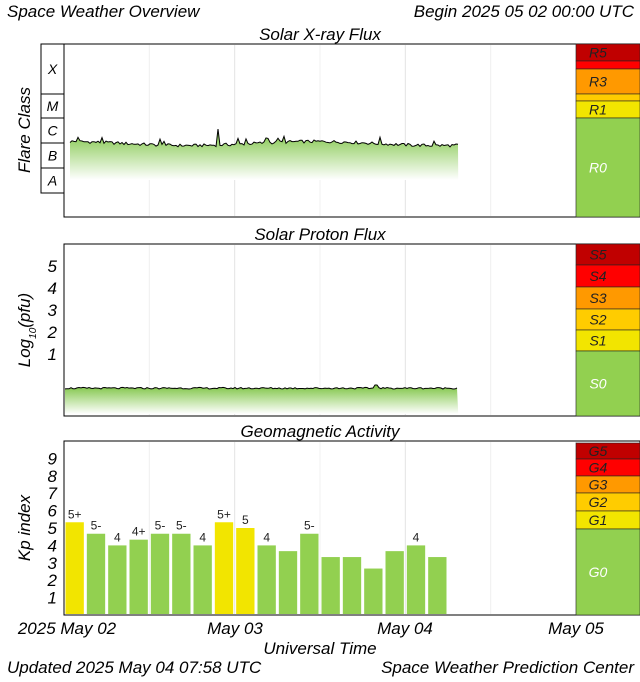  What do you see at coordinates (598, 468) in the screenshot?
I see `scale-label-g4: G4` at bounding box center [598, 468].